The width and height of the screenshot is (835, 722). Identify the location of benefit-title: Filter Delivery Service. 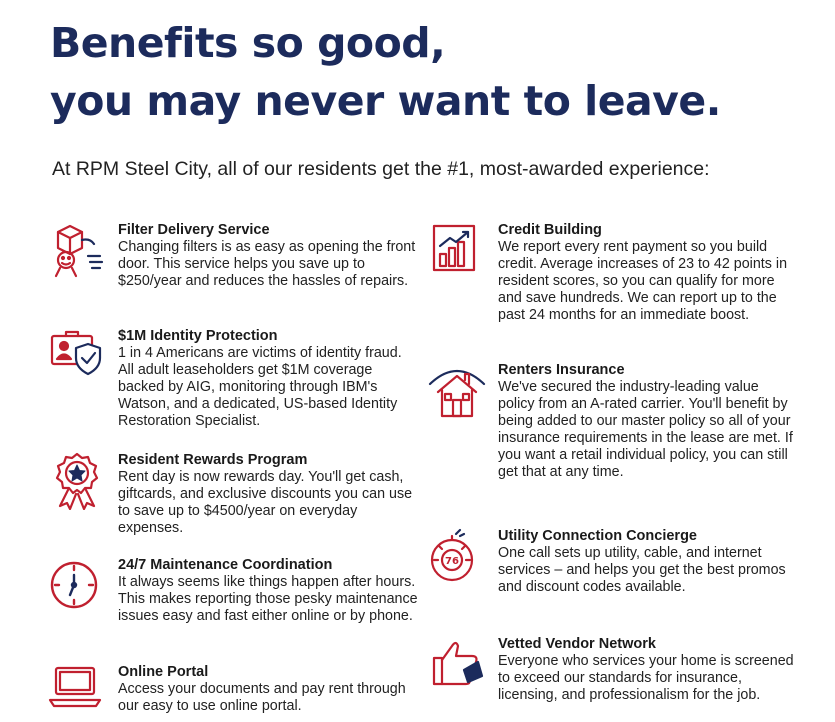
(194, 230).